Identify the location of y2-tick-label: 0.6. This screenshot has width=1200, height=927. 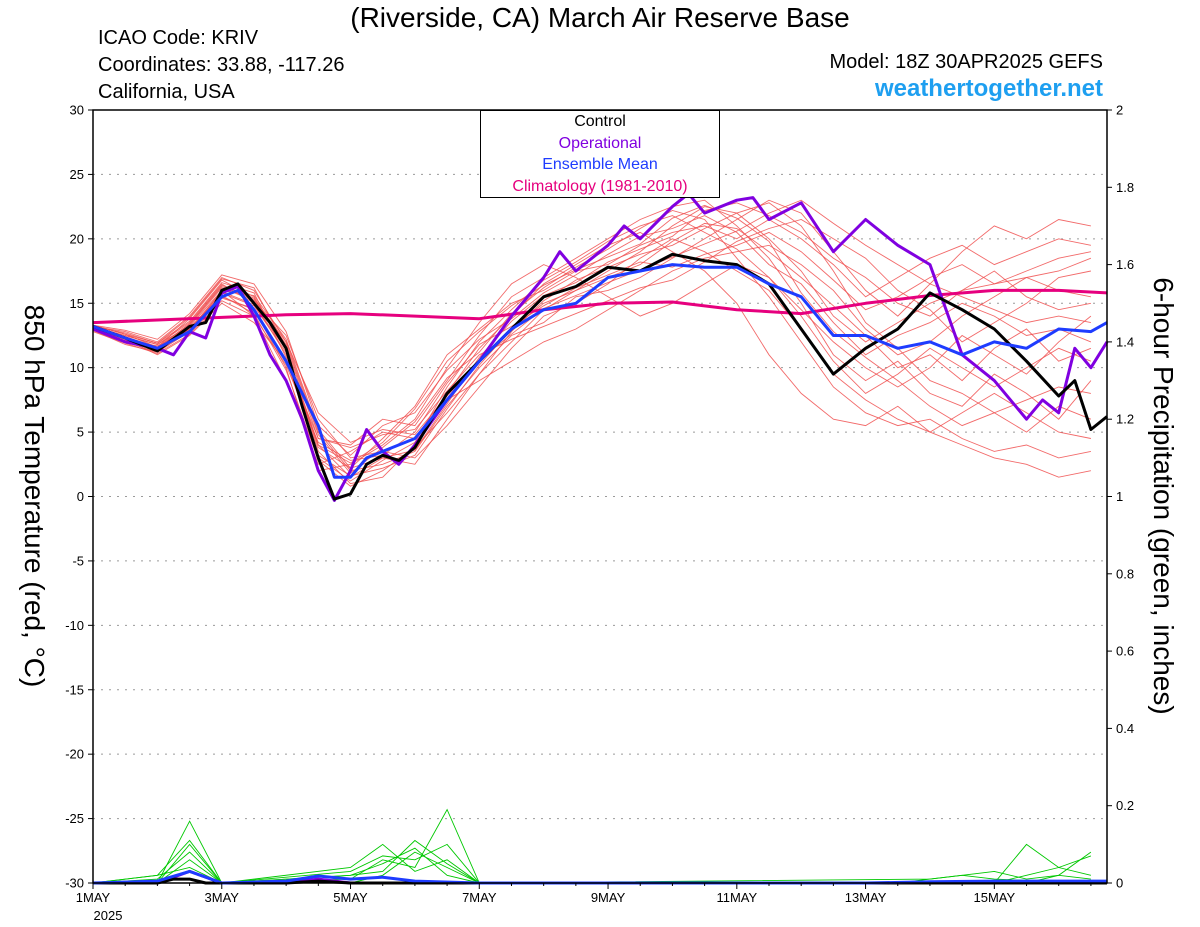
(1125, 651).